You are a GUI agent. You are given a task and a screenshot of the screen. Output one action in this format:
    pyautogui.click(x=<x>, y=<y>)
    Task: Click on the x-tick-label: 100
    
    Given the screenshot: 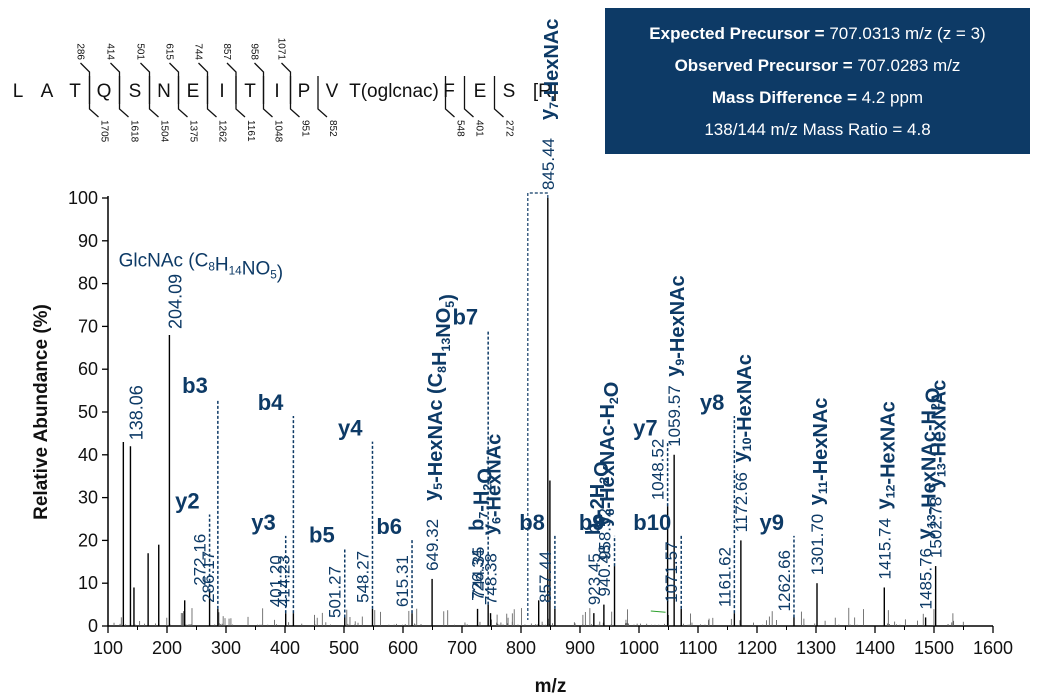 What is the action you would take?
    pyautogui.click(x=108, y=648)
    